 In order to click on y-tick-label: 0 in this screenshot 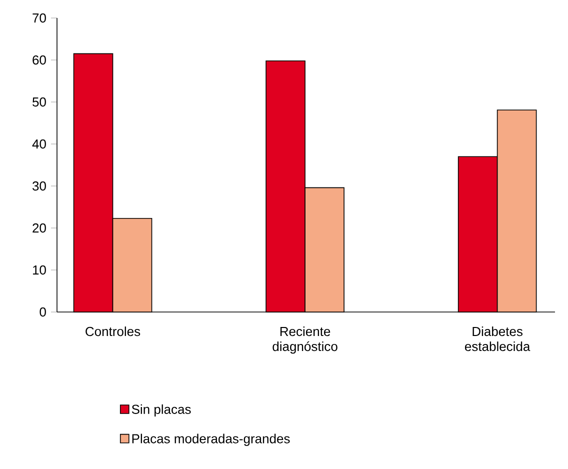, I will do `click(43, 312)`.